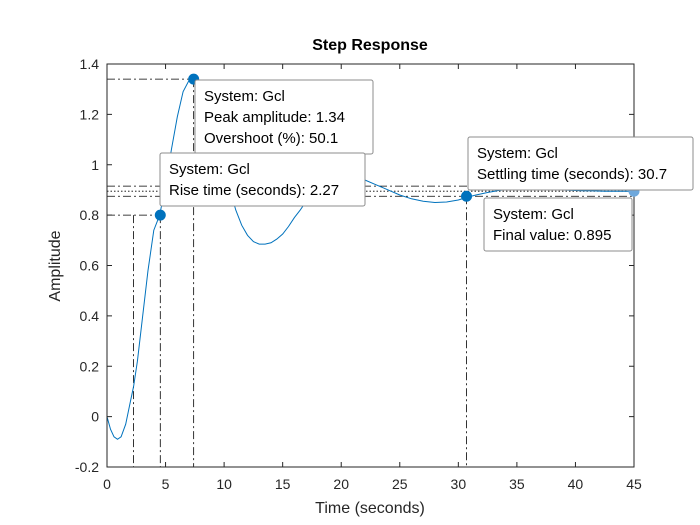 The image size is (700, 525). I want to click on y-tick-label: 1, so click(95, 165).